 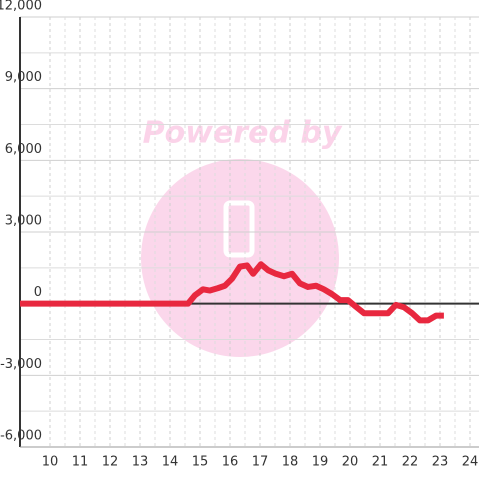 I want to click on x-tick-label: 16, so click(x=230, y=462).